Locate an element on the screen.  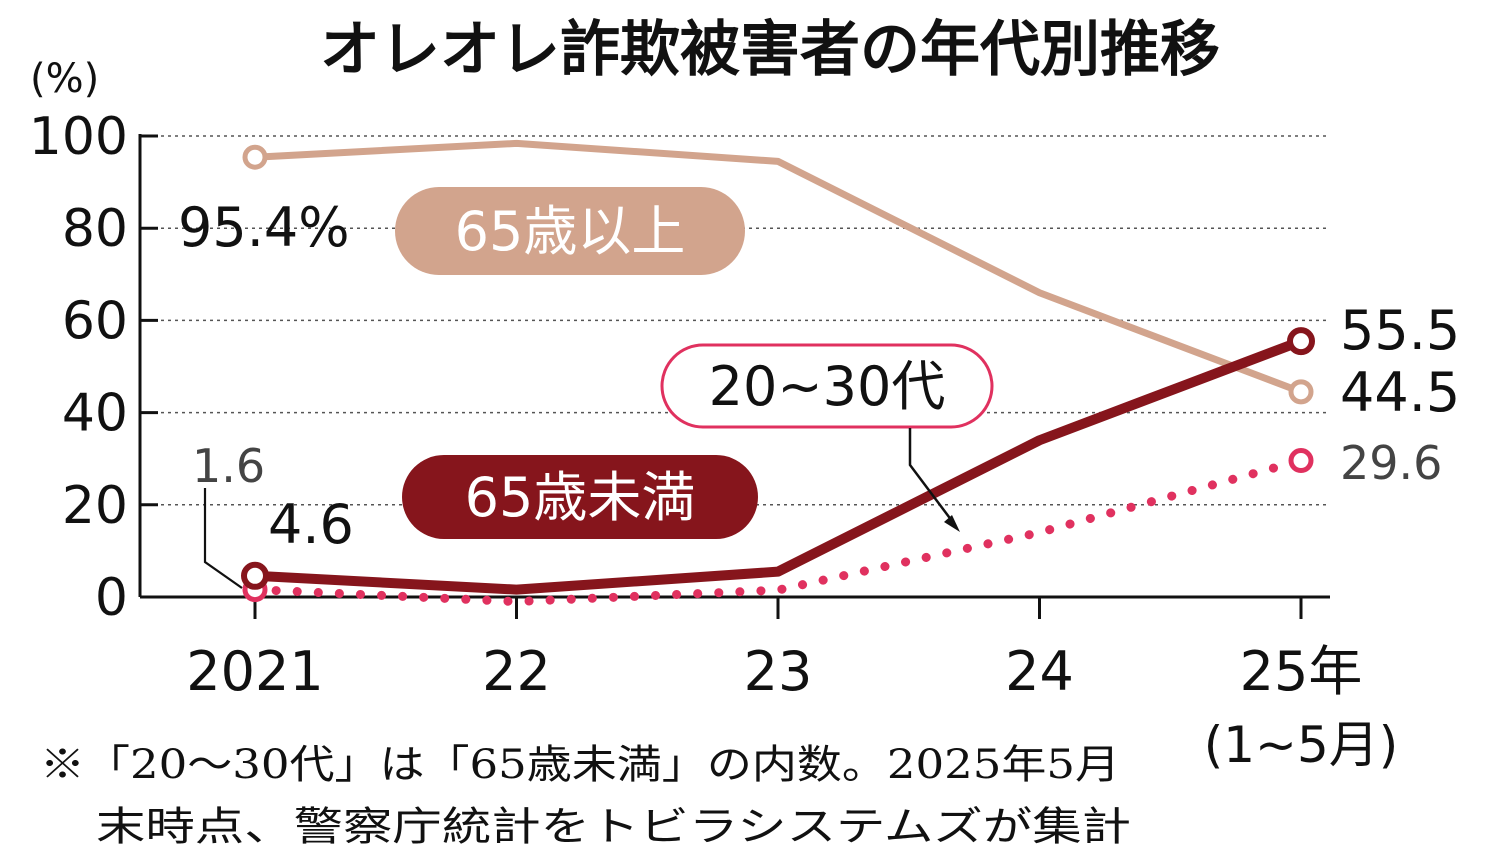
y-tick-label: 60 is located at coordinates (95, 321).